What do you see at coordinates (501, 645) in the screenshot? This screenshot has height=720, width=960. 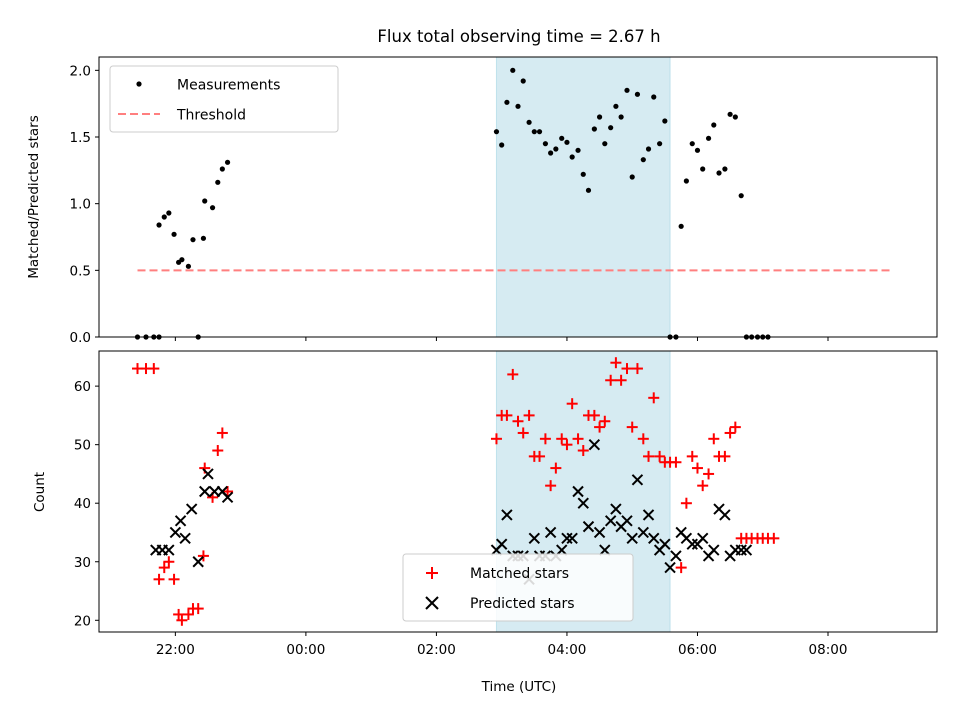 I see `x-axis-ticks: 22:00 00:00 02:00 04:00 06:00 08:00` at bounding box center [501, 645].